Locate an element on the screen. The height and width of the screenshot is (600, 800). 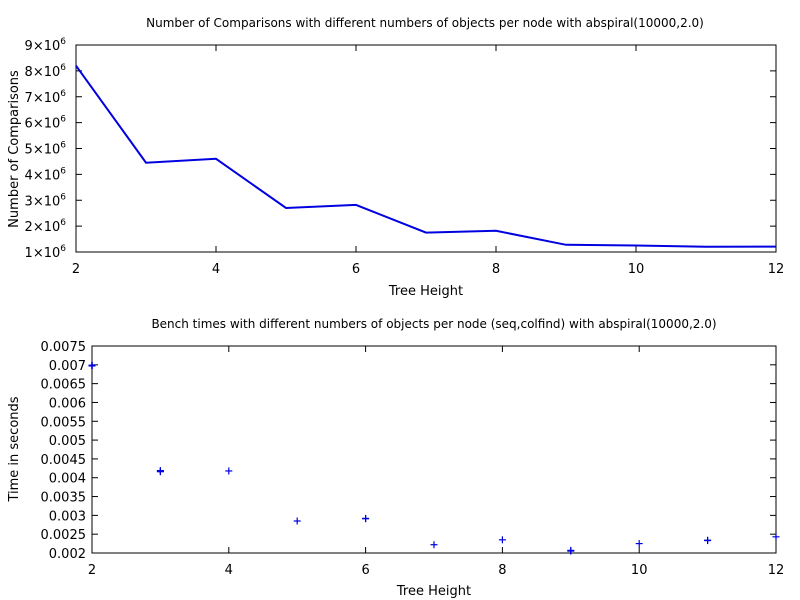
comparisons-y-tick-label: 4×10⁶ is located at coordinates (46, 174).